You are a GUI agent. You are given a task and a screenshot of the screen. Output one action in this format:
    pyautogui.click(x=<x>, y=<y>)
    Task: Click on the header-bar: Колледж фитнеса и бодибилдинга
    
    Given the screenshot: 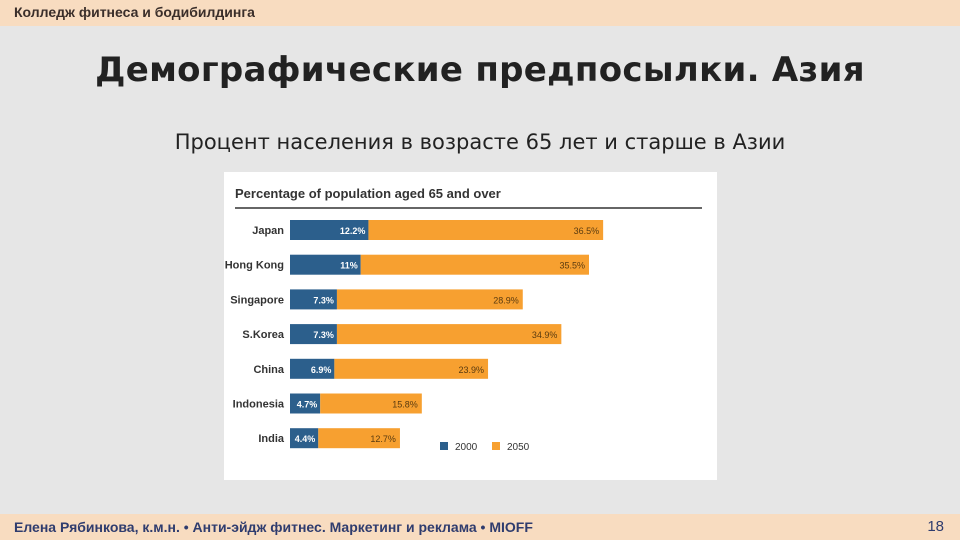 What is the action you would take?
    pyautogui.click(x=480, y=13)
    